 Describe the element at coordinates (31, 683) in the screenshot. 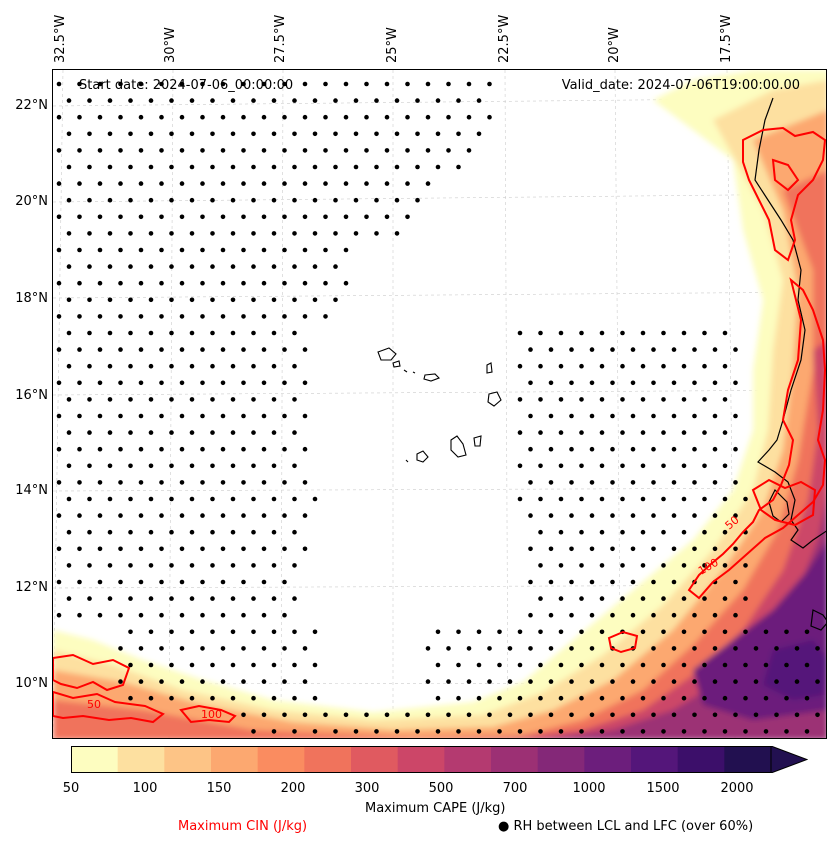

I see `latitude-label: 10°N` at that location.